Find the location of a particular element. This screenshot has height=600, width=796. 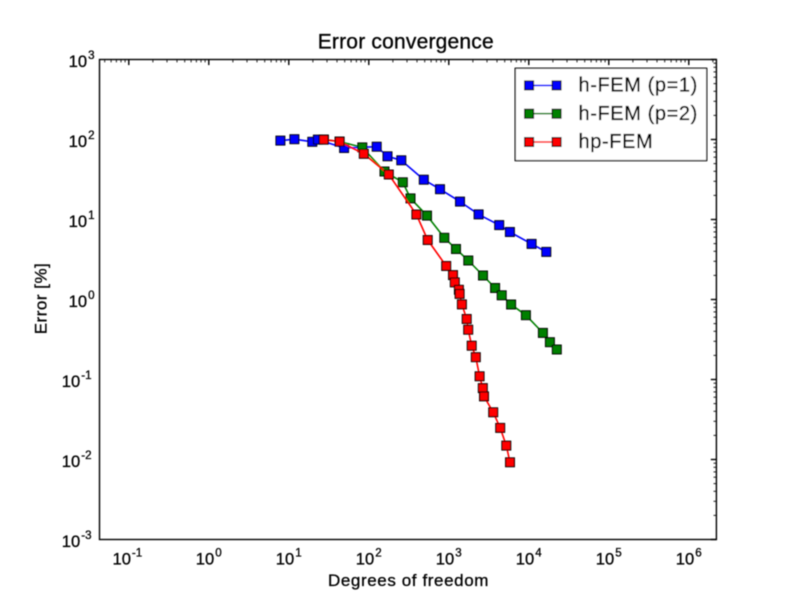

svg-text: Error [%] is located at coordinates (41, 299).